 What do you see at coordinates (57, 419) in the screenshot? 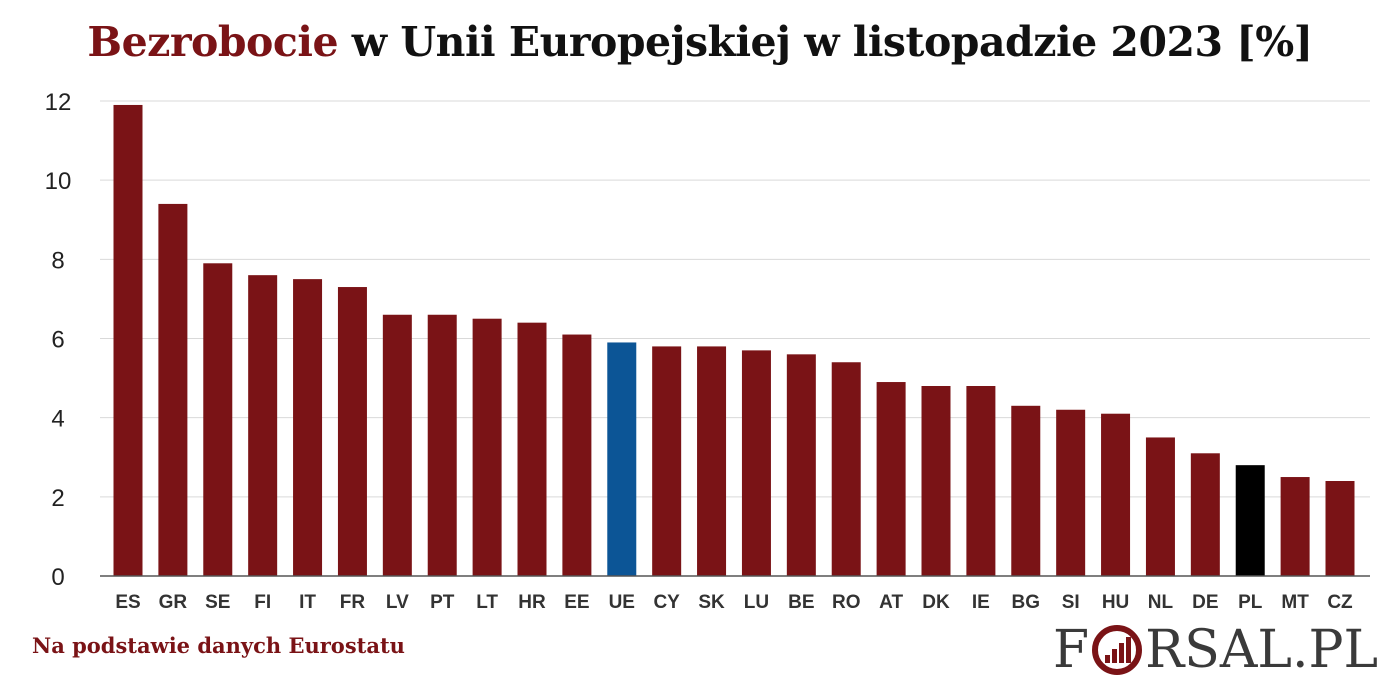
I see `y-tick-label: 4` at bounding box center [57, 419].